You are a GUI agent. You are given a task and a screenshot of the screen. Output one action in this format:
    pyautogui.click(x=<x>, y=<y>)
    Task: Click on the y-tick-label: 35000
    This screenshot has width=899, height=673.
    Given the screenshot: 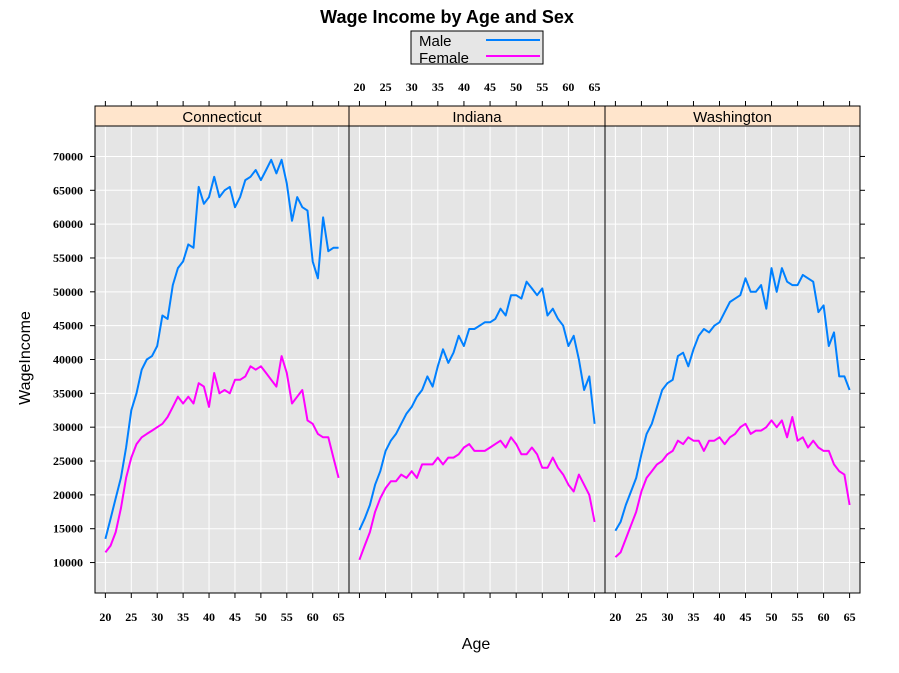 What is the action you would take?
    pyautogui.click(x=68, y=393)
    